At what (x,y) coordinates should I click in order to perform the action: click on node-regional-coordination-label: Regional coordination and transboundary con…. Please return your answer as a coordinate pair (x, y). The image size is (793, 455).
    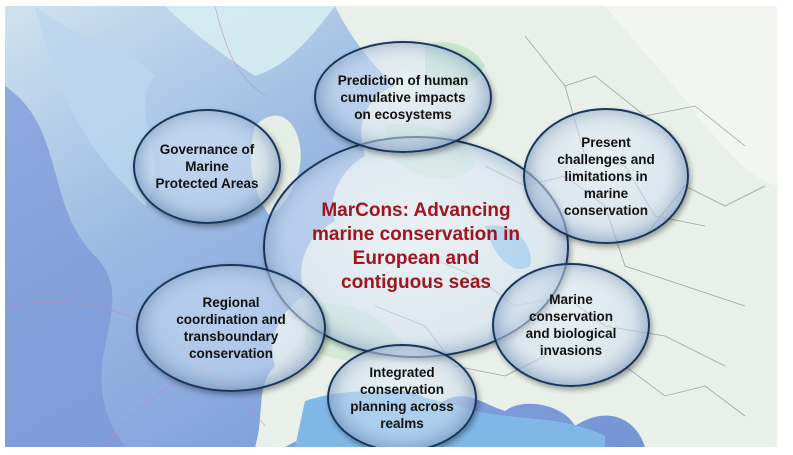
    Looking at the image, I should click on (231, 328).